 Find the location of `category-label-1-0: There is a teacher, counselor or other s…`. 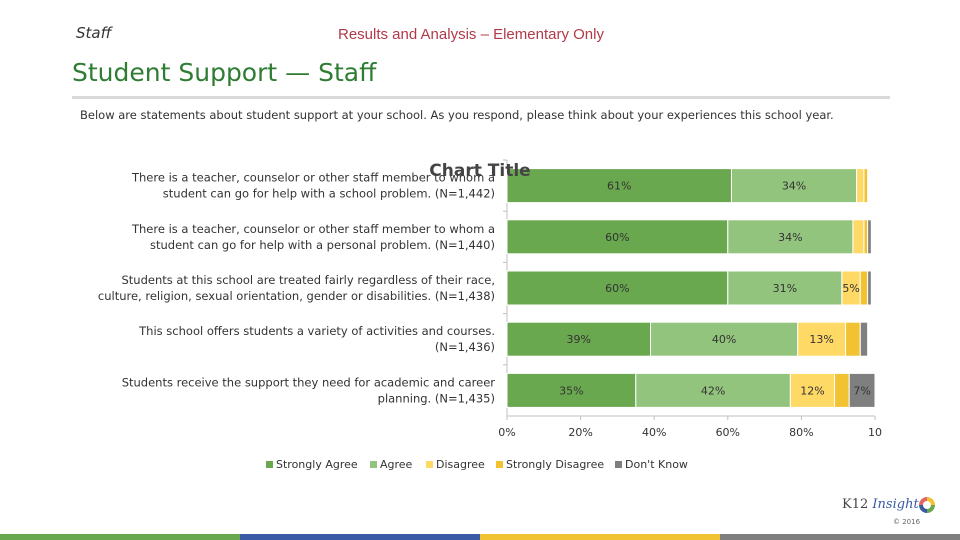

category-label-1-0: There is a teacher, counselor or other s… is located at coordinates (313, 229).